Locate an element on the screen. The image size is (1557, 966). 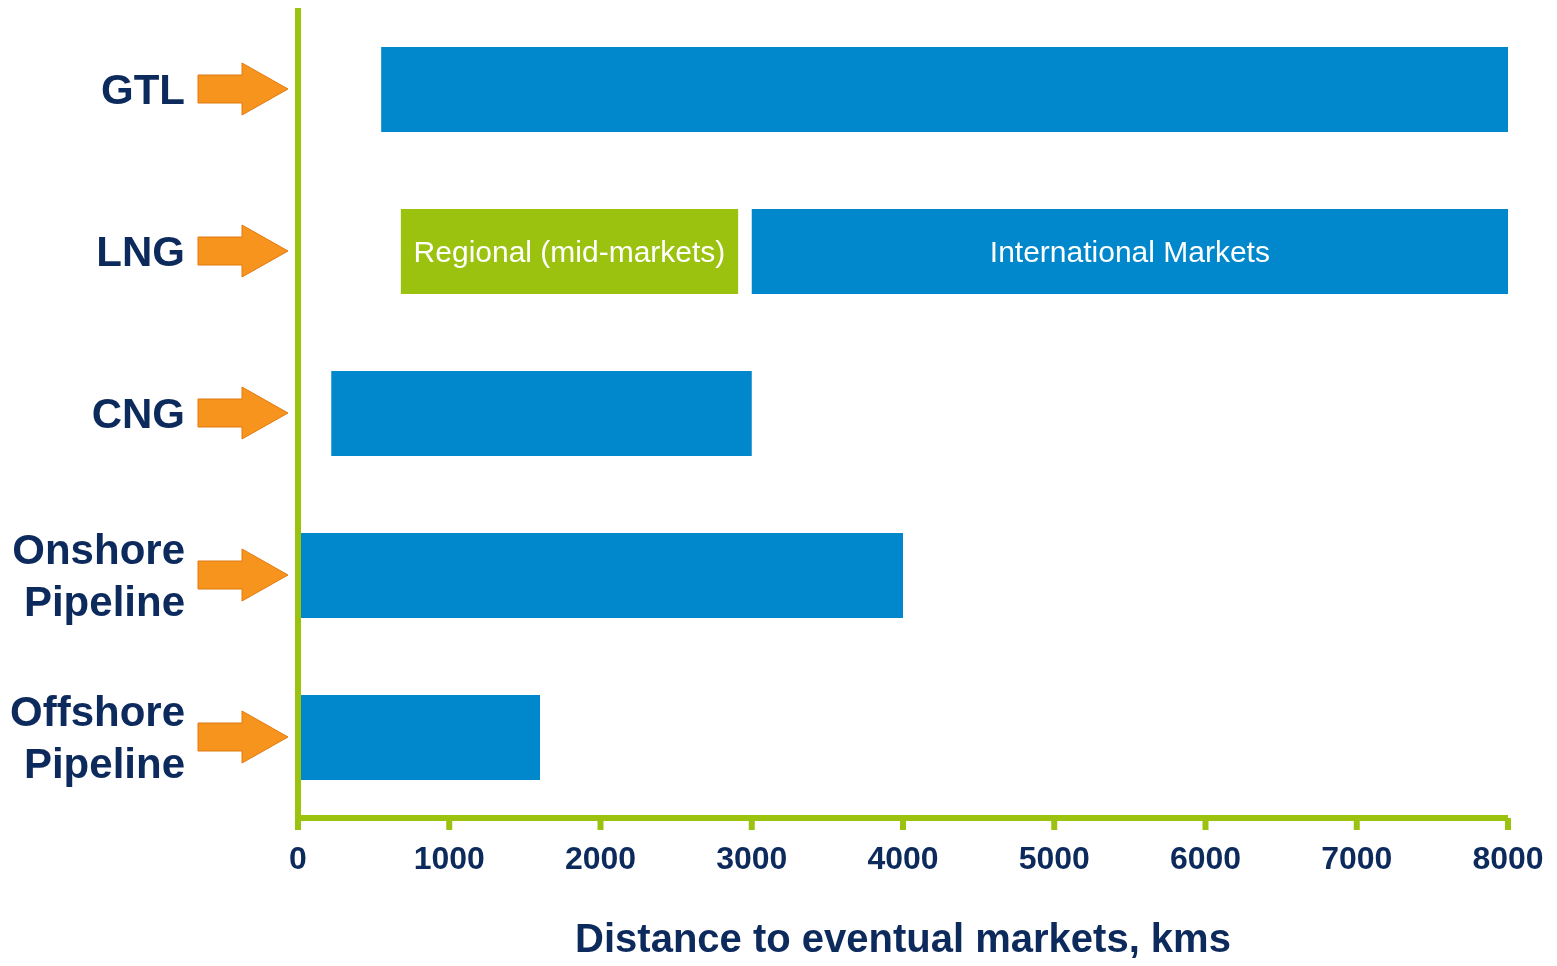
x-tick-label: 0 is located at coordinates (298, 857).